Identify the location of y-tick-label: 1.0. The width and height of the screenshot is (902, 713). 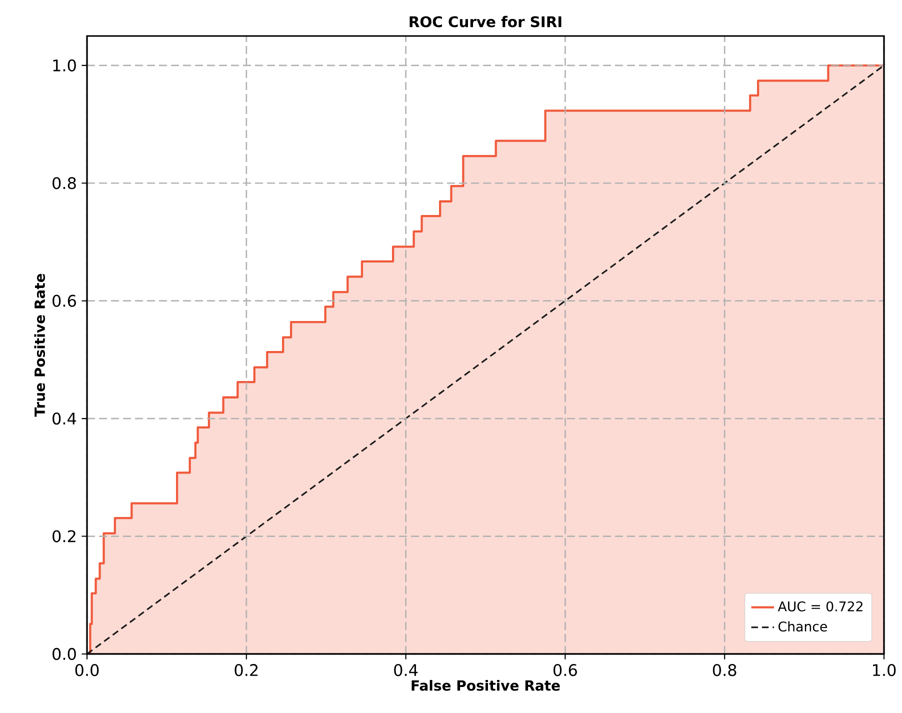
(64, 65).